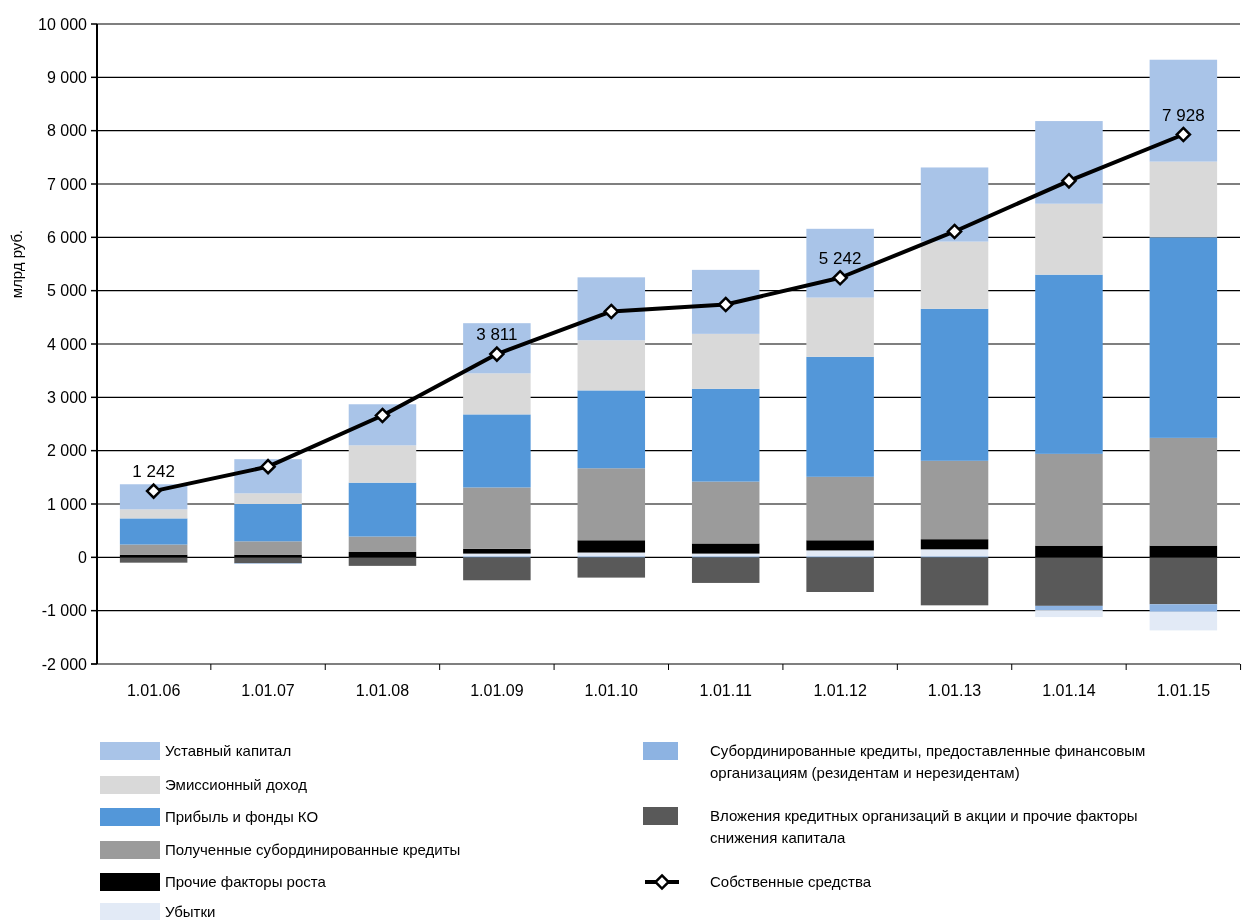 This screenshot has width=1244, height=920. What do you see at coordinates (63, 24) in the screenshot?
I see `y-tick-label: 10 000` at bounding box center [63, 24].